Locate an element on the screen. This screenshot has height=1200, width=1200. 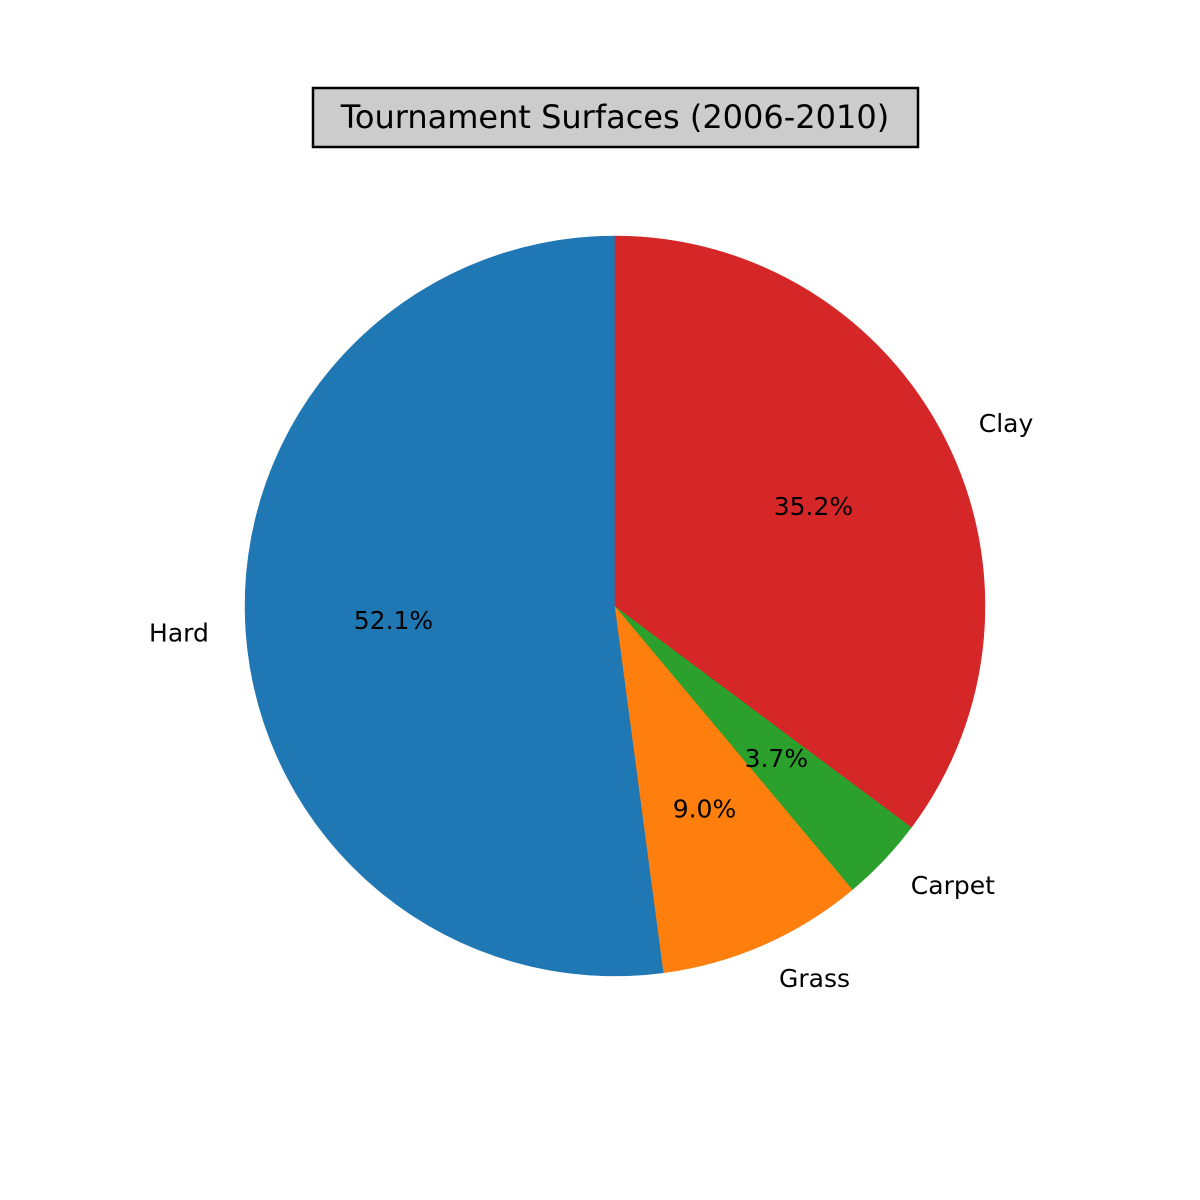
chart-title-box is located at coordinates (615, 117).